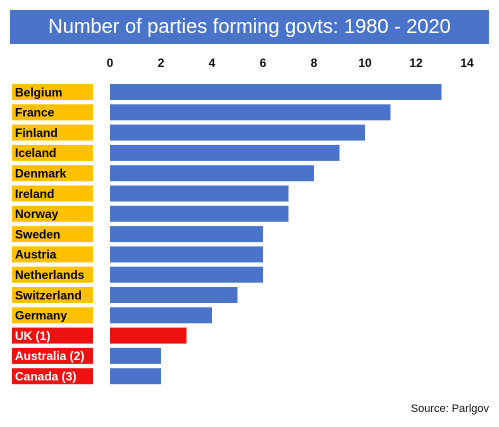  What do you see at coordinates (35, 113) in the screenshot?
I see `category-label: France` at bounding box center [35, 113].